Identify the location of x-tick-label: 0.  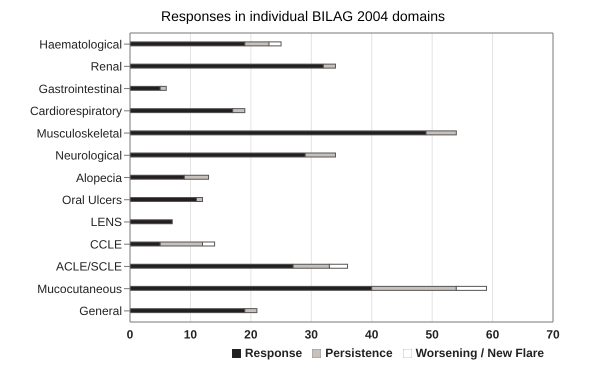
(130, 335).